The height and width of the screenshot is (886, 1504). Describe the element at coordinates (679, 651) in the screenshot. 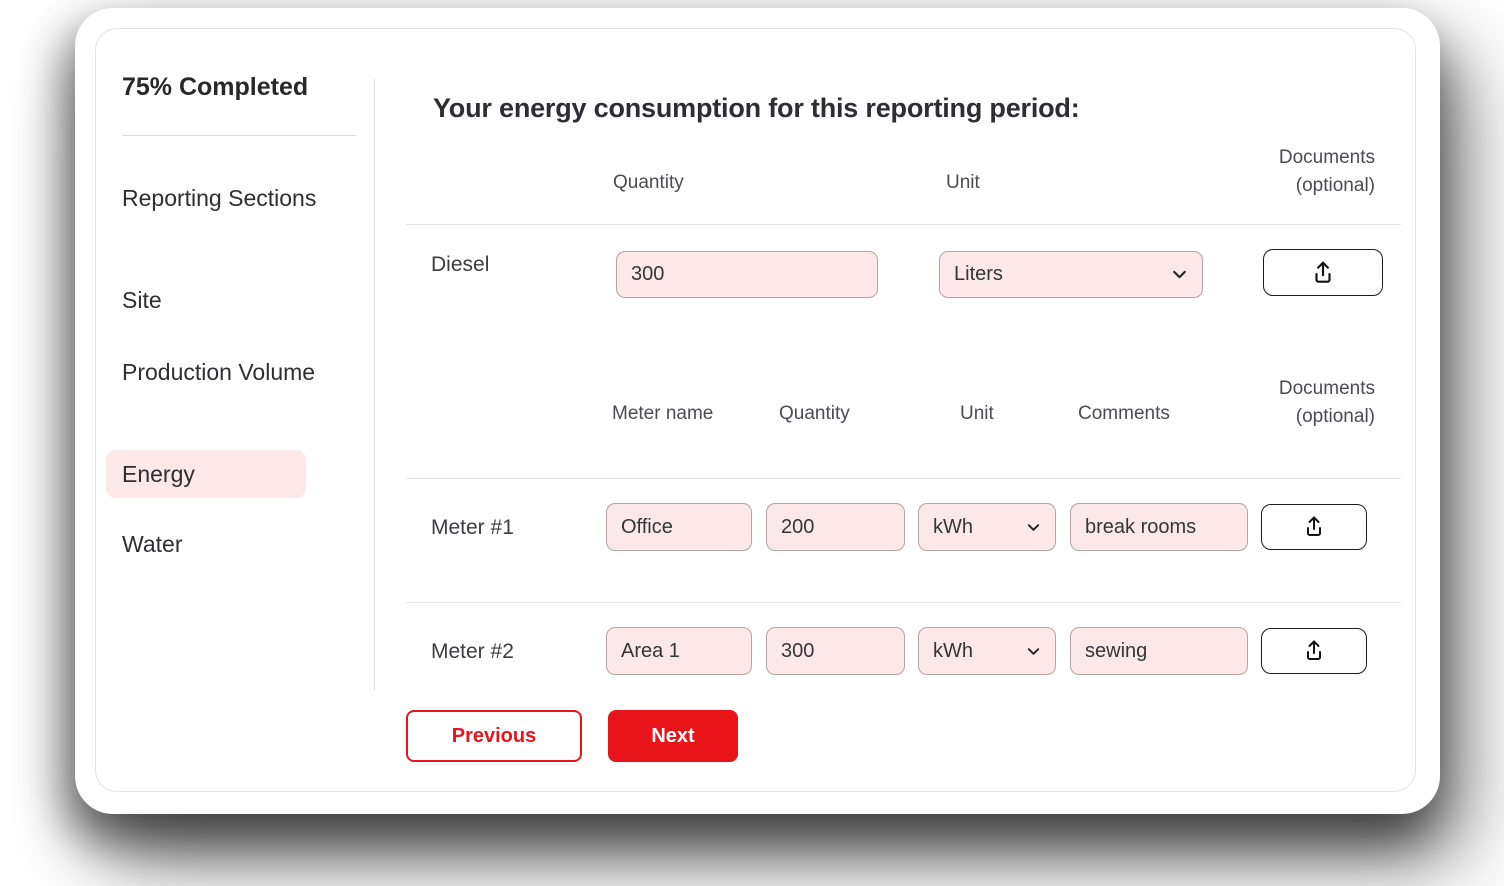

I see `meter2-name-input` at that location.